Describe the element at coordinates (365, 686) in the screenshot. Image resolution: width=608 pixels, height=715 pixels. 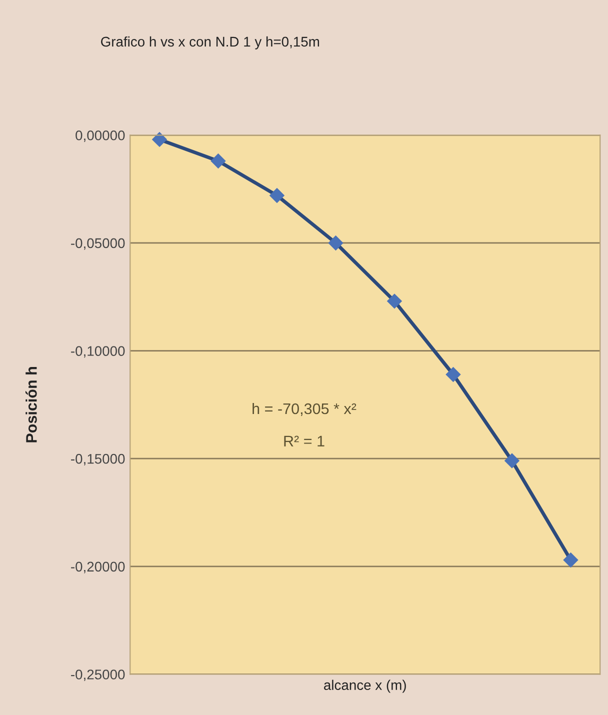
I see `x-axis-title: alcance x (m)` at that location.